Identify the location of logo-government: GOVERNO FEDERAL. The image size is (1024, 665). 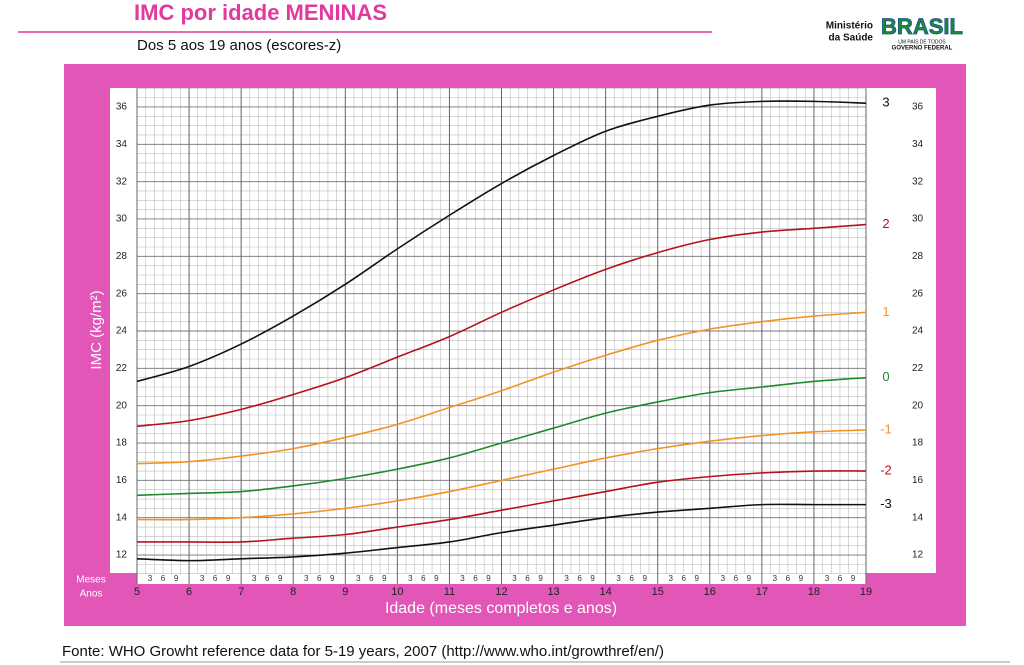
(922, 49).